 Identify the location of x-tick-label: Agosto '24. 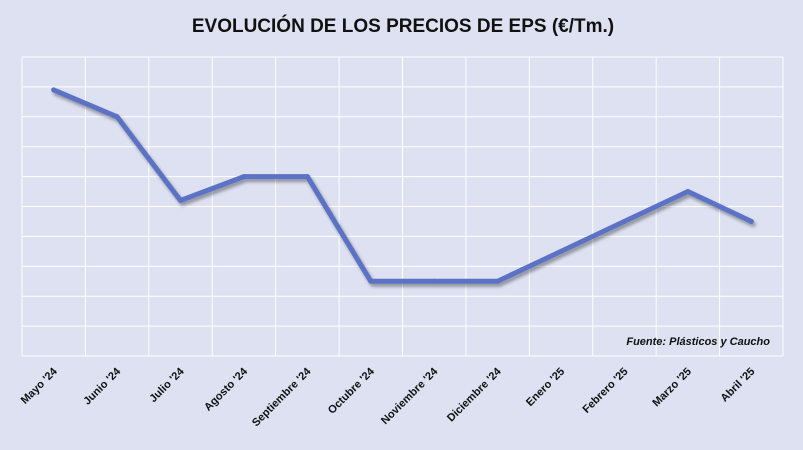
(226, 389).